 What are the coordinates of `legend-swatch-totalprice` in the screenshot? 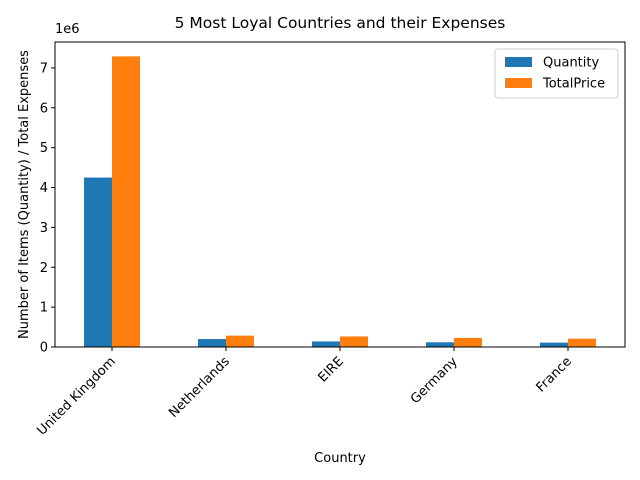 It's located at (518, 83).